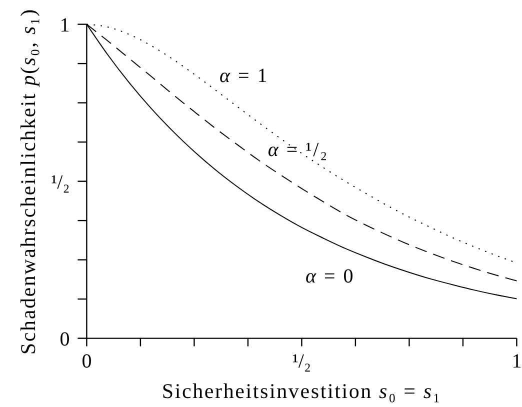 This screenshot has width=522, height=407. What do you see at coordinates (302, 391) in the screenshot?
I see `x-axis-title: Sicherheitsinvestition s₀ = s₁` at bounding box center [302, 391].